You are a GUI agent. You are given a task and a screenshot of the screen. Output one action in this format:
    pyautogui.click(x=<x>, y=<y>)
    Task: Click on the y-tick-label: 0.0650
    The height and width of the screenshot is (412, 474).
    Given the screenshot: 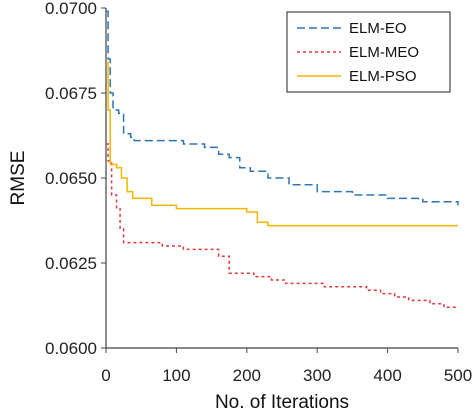 What is the action you would take?
    pyautogui.click(x=71, y=178)
    